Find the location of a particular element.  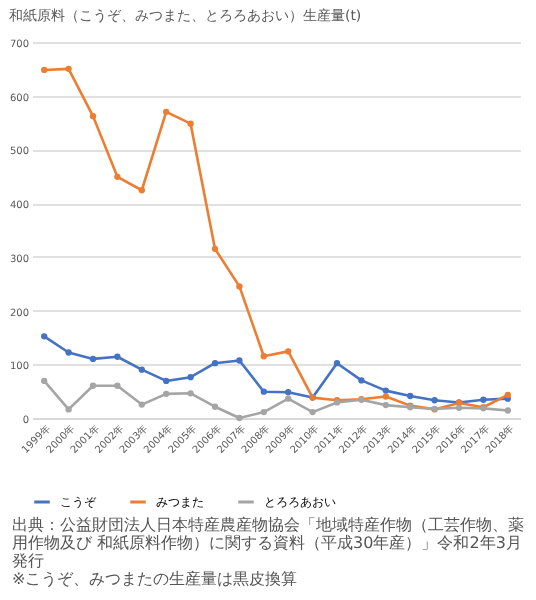

text: ※こうぞ、みつまたの生産量は黒皮換算 is located at coordinates (156, 579).